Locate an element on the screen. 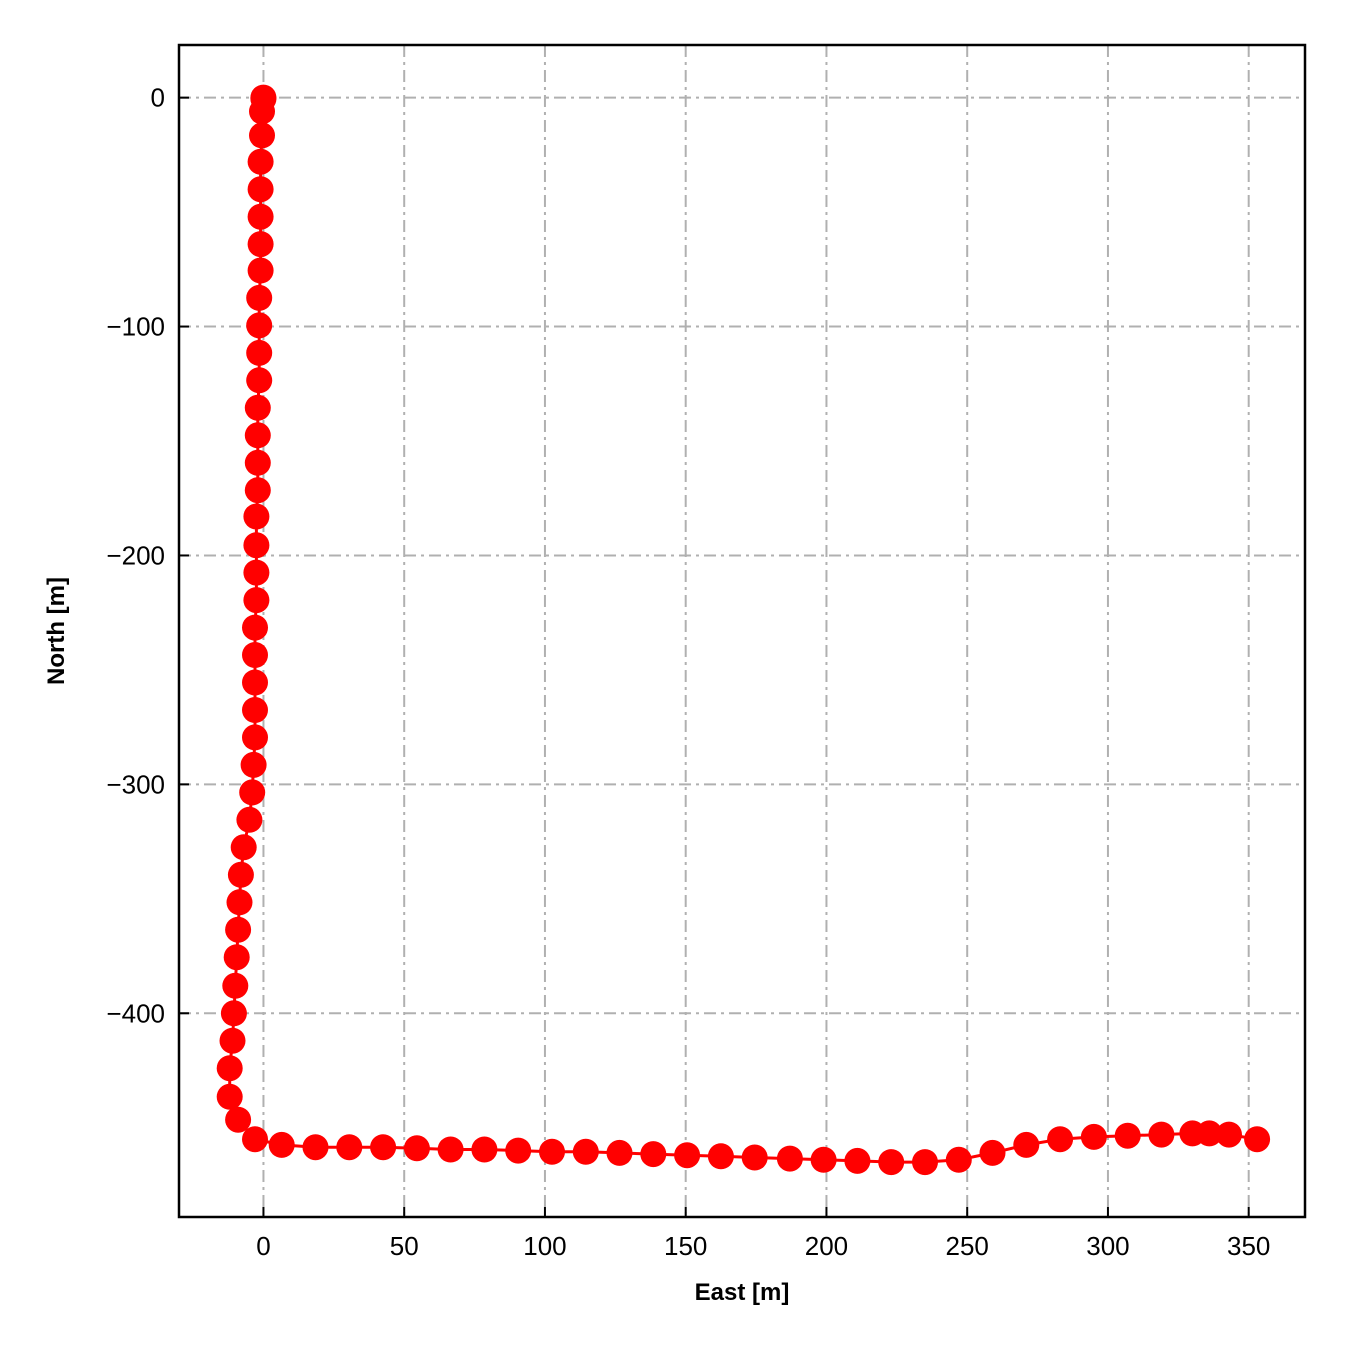 The width and height of the screenshot is (1350, 1350). y-tick-label: −100 is located at coordinates (135, 327).